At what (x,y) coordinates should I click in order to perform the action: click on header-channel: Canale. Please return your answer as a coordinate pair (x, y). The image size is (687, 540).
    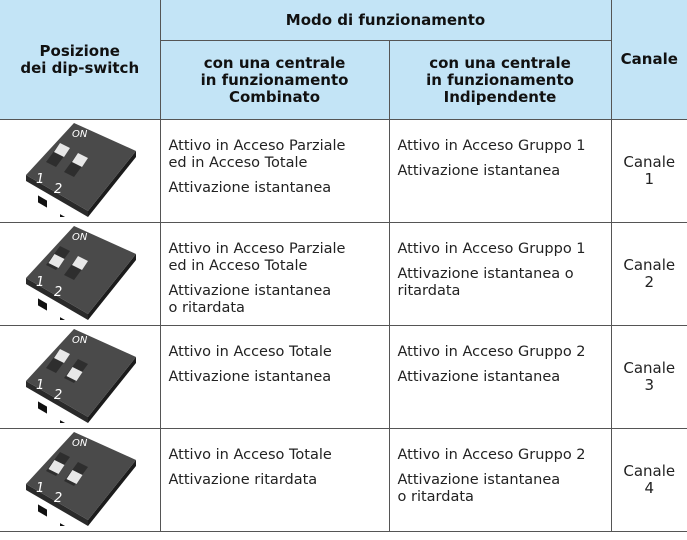
    Looking at the image, I should click on (648, 60).